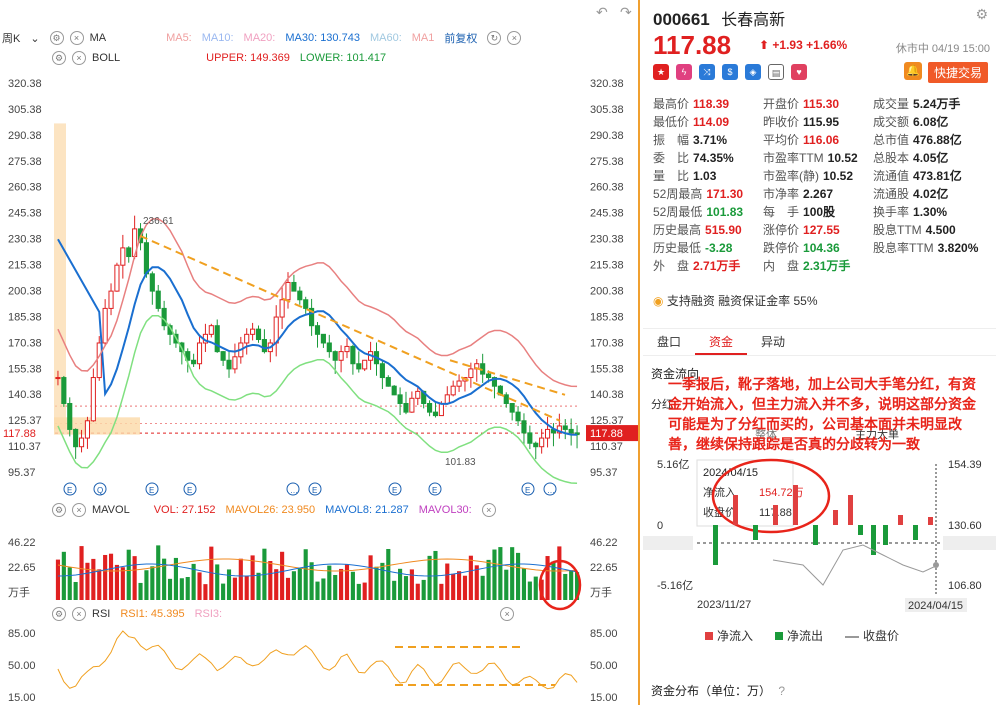 This screenshot has height=705, width=996. What do you see at coordinates (773, 342) in the screenshot?
I see `tab-yidong: 异动` at bounding box center [773, 342].